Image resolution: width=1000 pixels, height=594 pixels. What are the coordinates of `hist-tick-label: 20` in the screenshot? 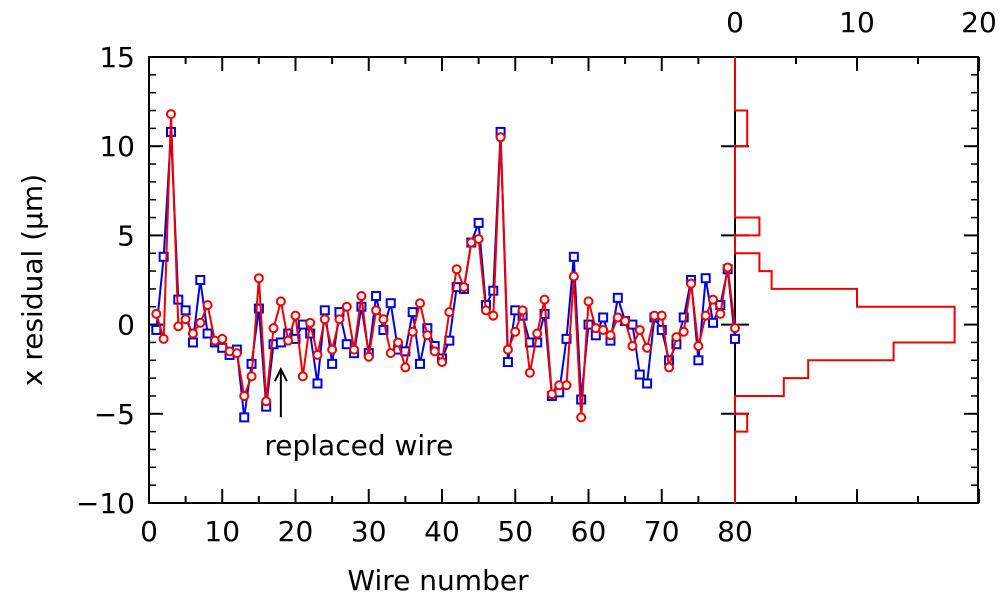 It's located at (979, 22).